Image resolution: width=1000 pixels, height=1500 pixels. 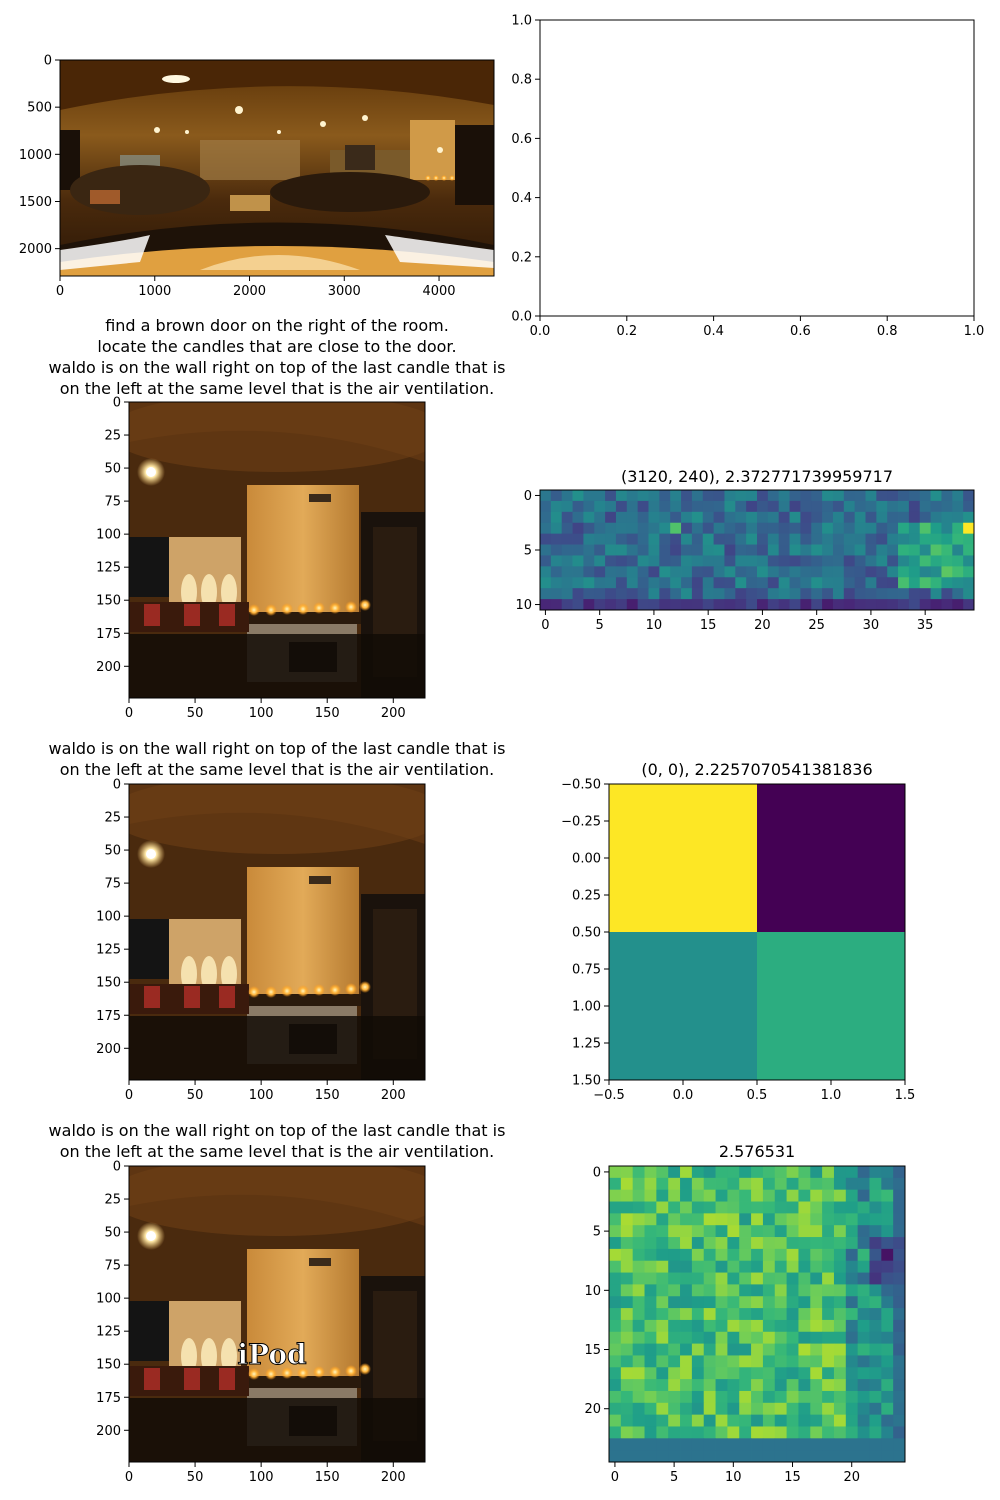 What do you see at coordinates (626, 331) in the screenshot?
I see `x-tick-label: 0.2` at bounding box center [626, 331].